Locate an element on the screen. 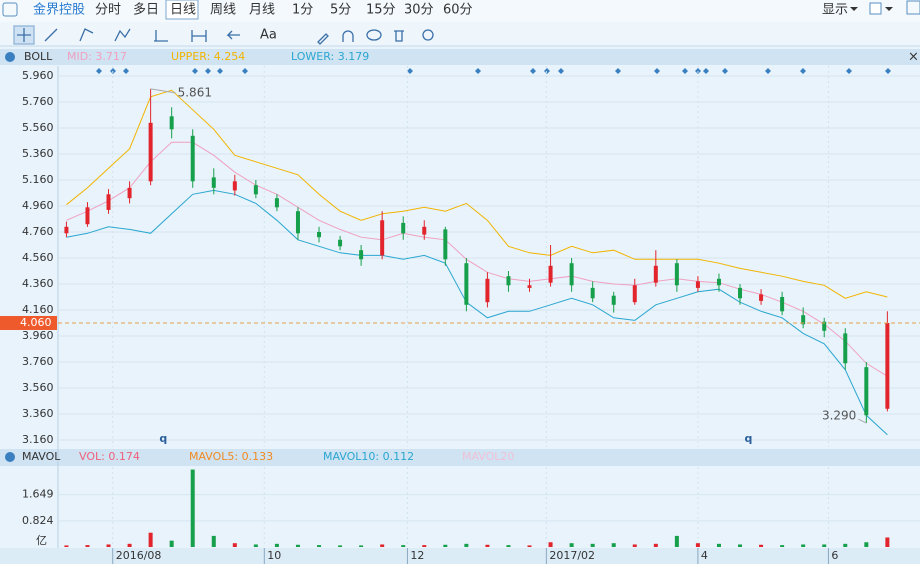  tool-poly is located at coordinates (86, 35).